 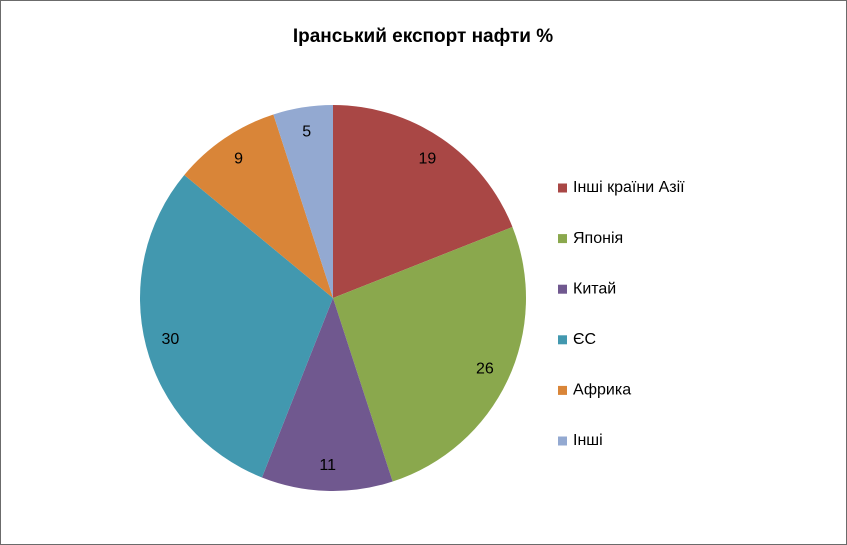 I want to click on data-label: 9, so click(x=238, y=158).